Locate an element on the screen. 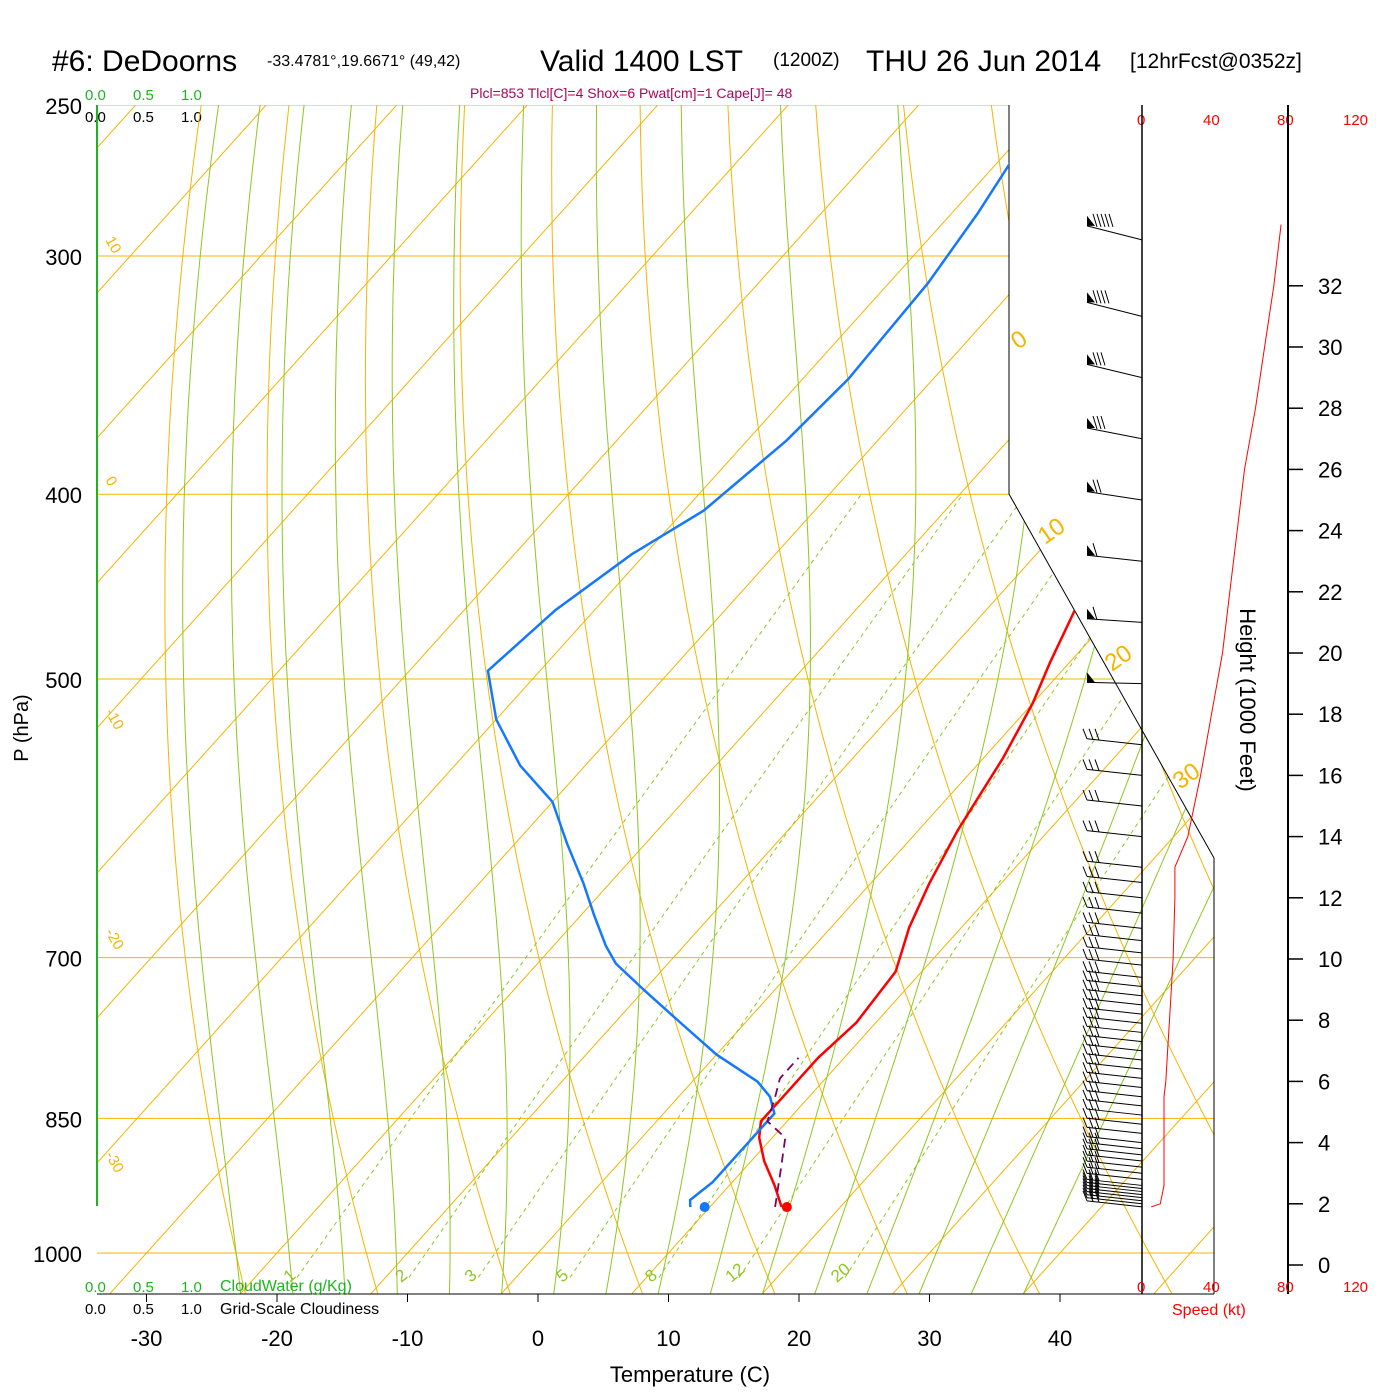 The width and height of the screenshot is (1400, 1400). cloudiness-tick: 0.5 is located at coordinates (143, 117).